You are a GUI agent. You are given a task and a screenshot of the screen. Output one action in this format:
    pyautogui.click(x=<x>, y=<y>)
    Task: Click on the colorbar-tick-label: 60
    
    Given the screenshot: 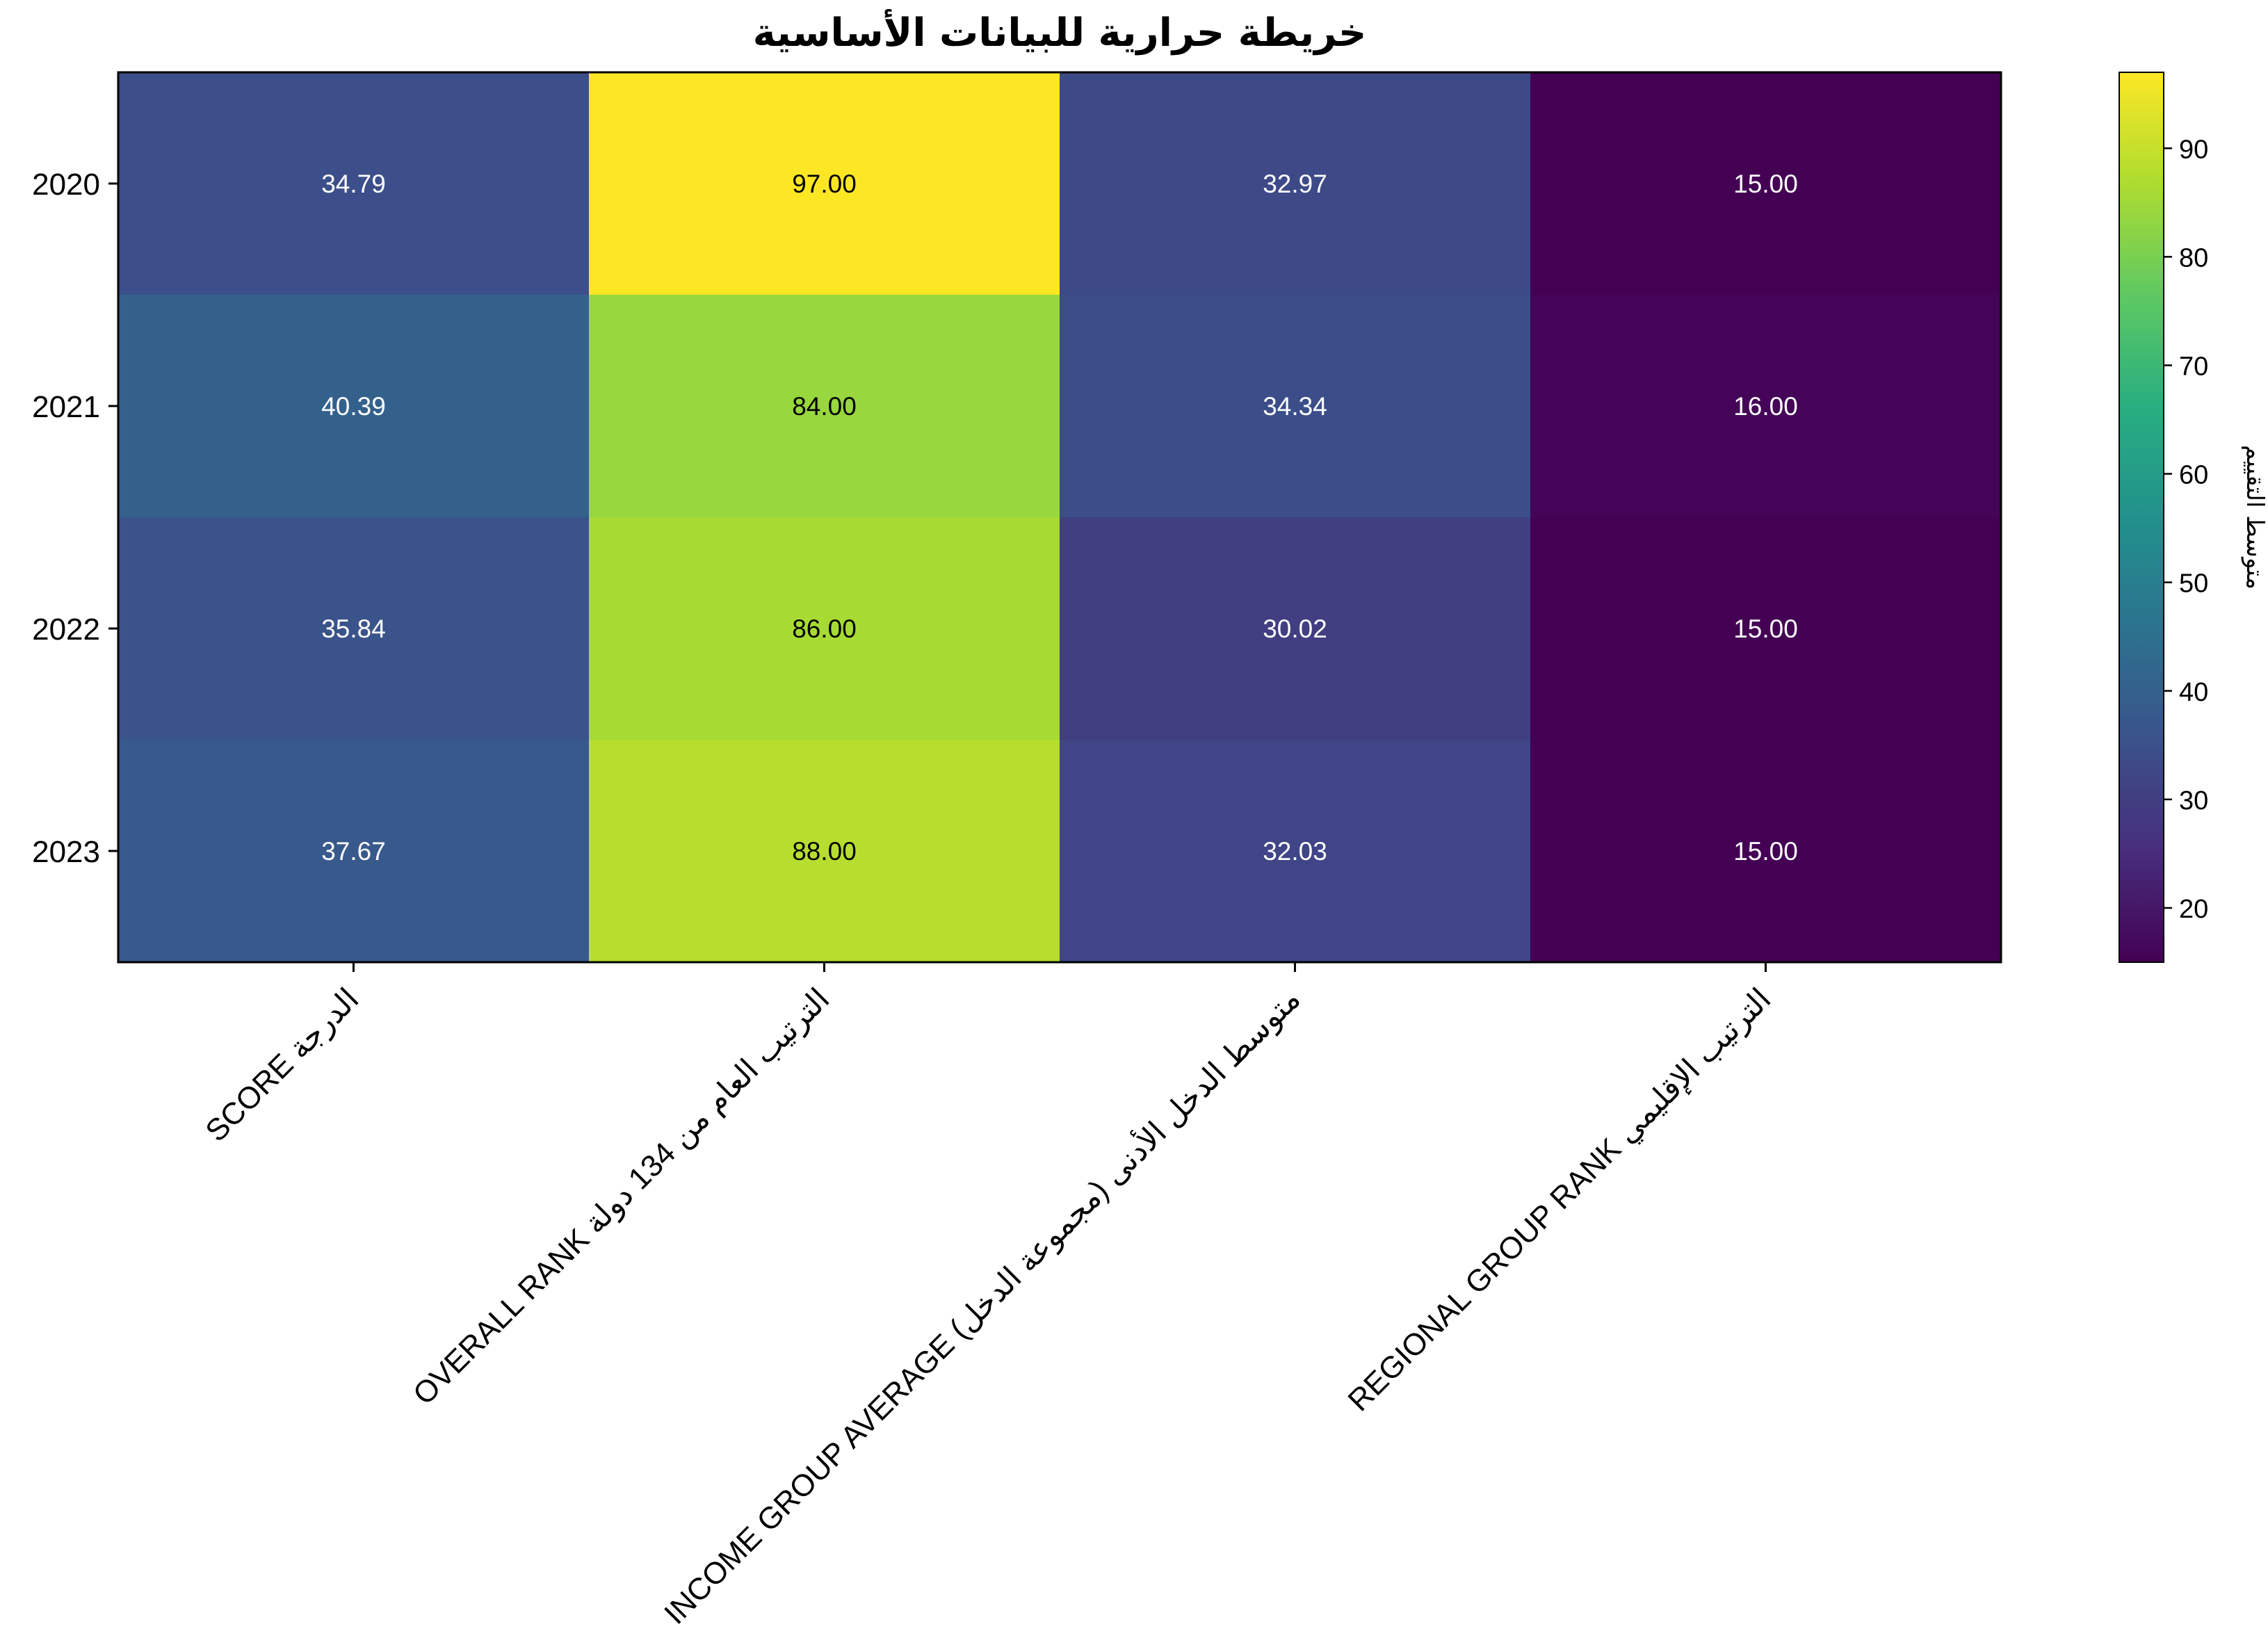 What is the action you would take?
    pyautogui.click(x=2193, y=475)
    